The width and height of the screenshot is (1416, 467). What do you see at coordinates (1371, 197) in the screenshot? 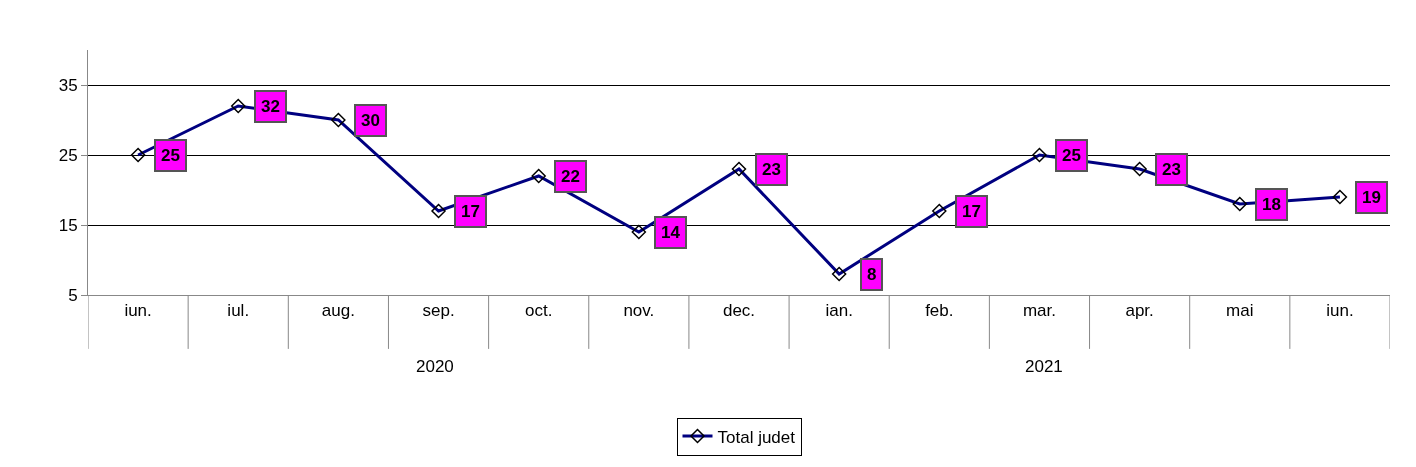
I see `data-label: 19` at bounding box center [1371, 197].